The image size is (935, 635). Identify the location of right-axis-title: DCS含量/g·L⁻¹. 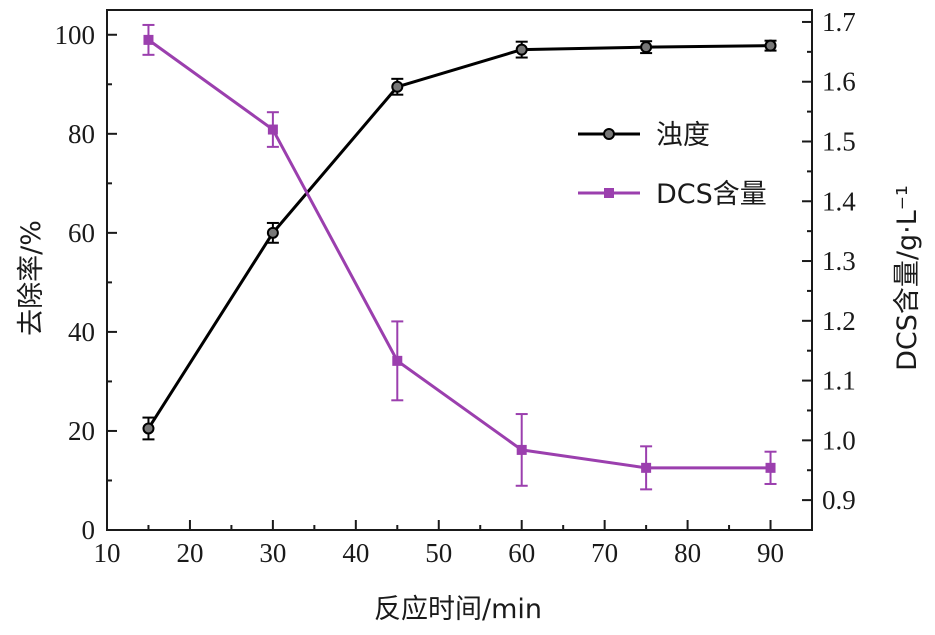
(907, 278).